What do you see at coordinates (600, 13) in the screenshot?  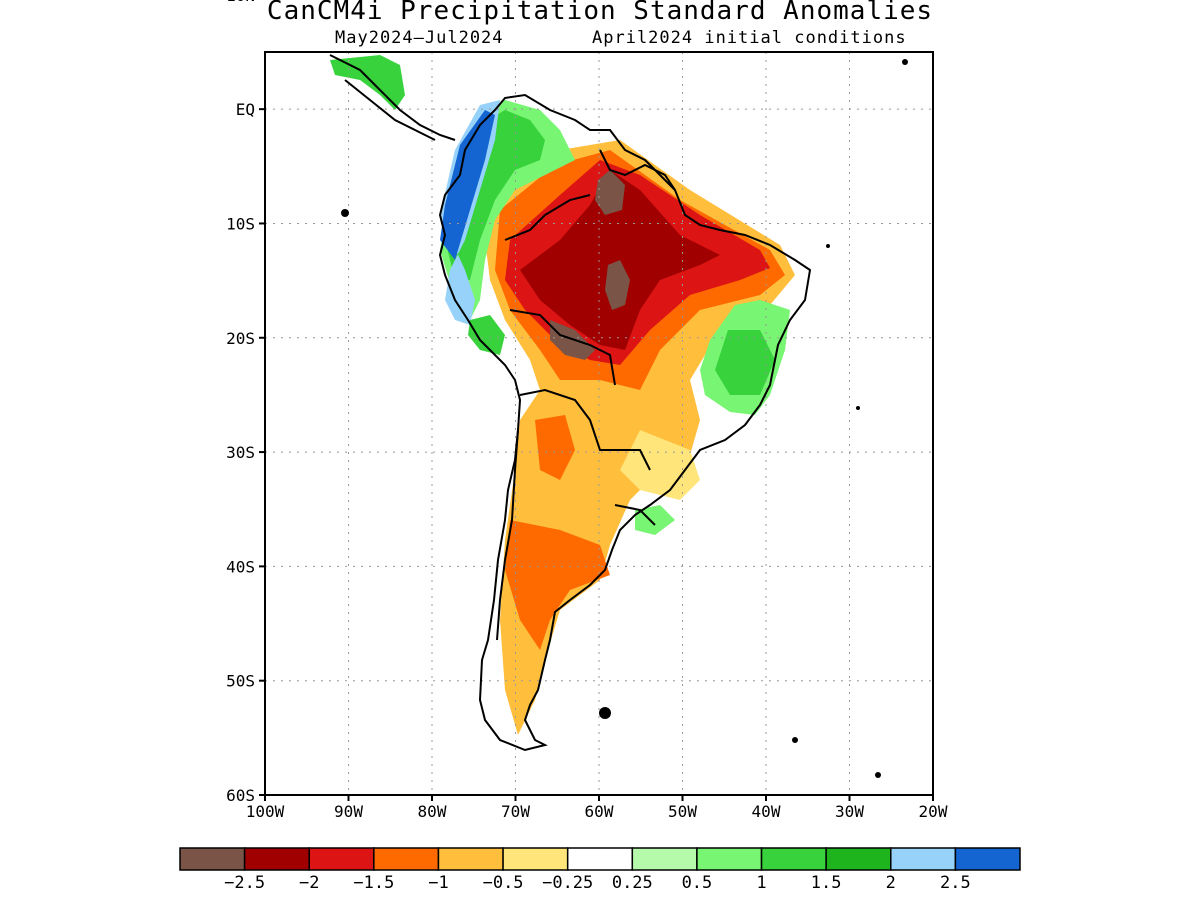 I see `chart-title: CanCM4i Precipitation Standard Anomalies` at bounding box center [600, 13].